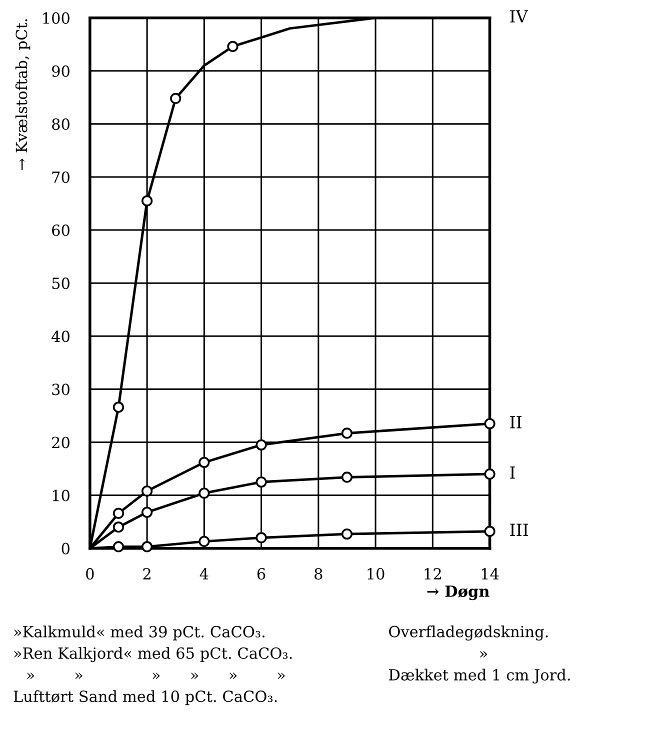  Describe the element at coordinates (61, 177) in the screenshot. I see `y-tick-label: 70` at that location.